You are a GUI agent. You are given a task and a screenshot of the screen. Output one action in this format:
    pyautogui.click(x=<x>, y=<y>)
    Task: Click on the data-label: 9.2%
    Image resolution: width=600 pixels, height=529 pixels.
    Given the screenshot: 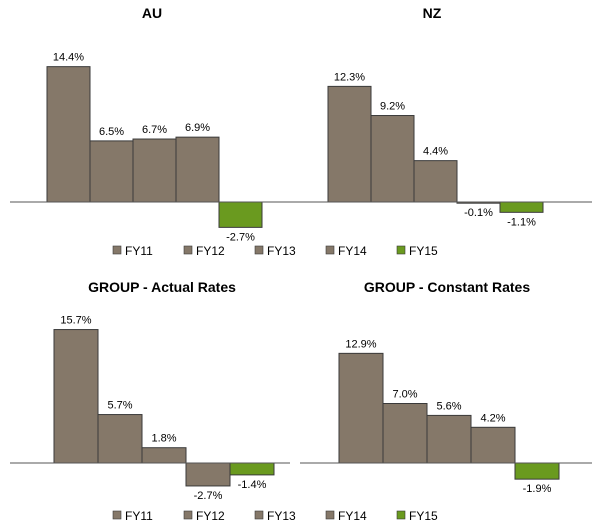 What is the action you would take?
    pyautogui.click(x=392, y=107)
    